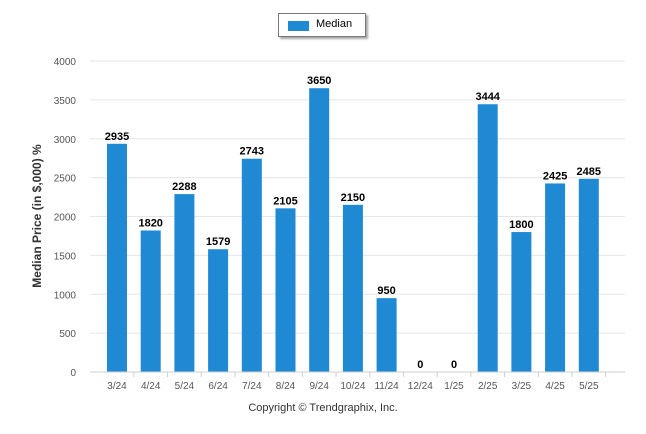 This screenshot has width=646, height=434. Describe the element at coordinates (285, 201) in the screenshot. I see `data-label: 2105` at that location.